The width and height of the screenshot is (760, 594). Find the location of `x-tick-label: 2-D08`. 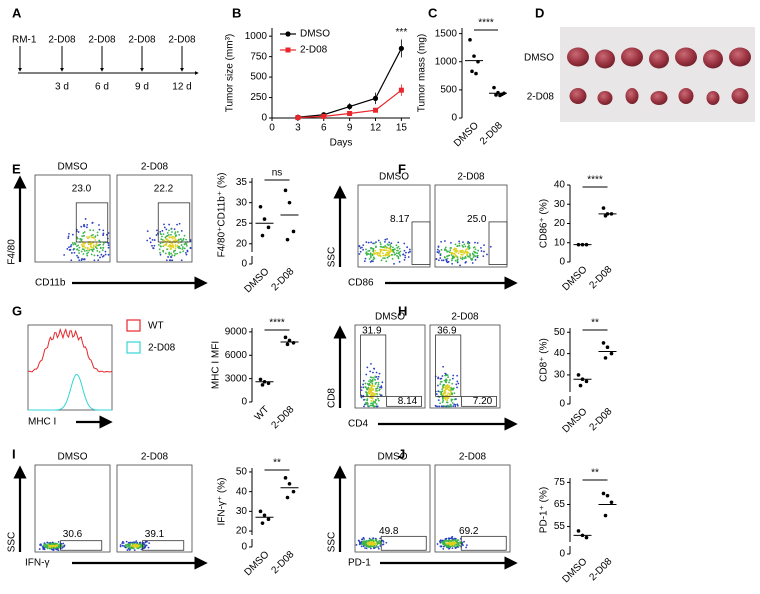

x-tick-label: 2-D08 is located at coordinates (282, 417).